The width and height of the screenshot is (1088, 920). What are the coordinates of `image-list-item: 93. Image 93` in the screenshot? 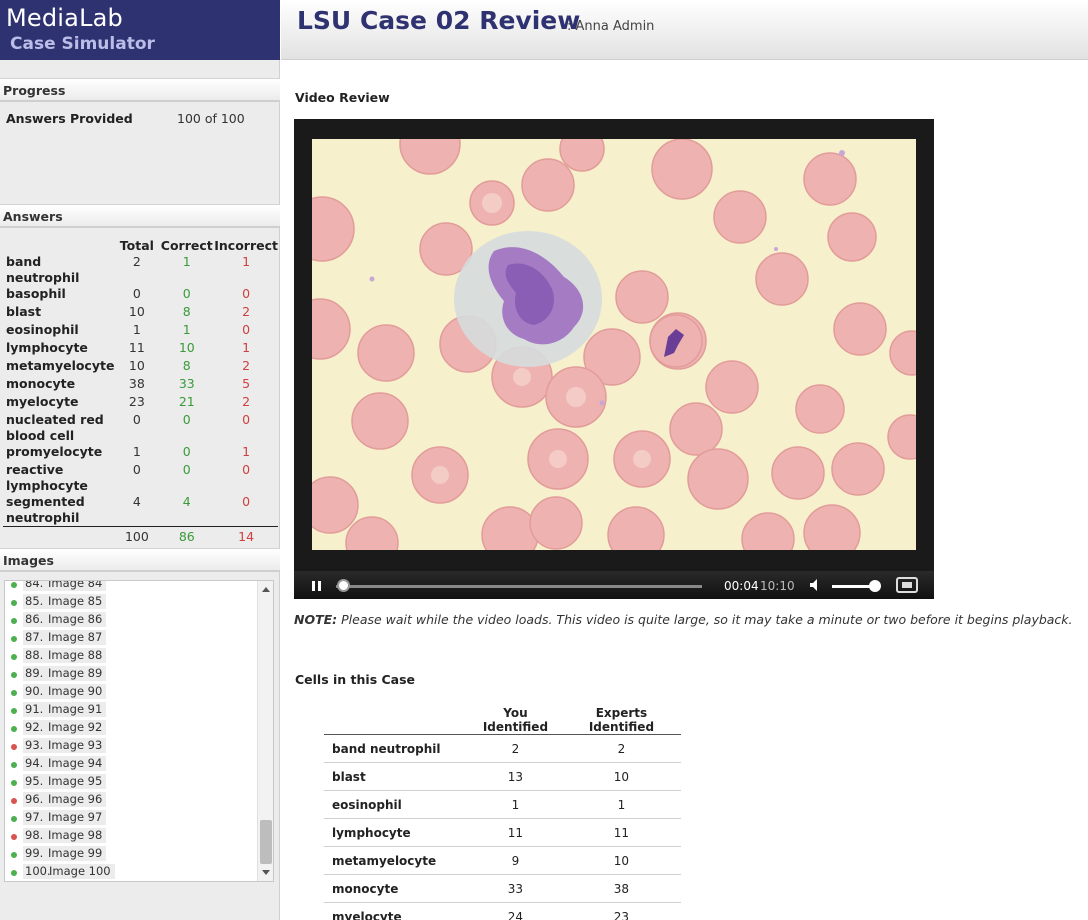 It's located at (132, 746).